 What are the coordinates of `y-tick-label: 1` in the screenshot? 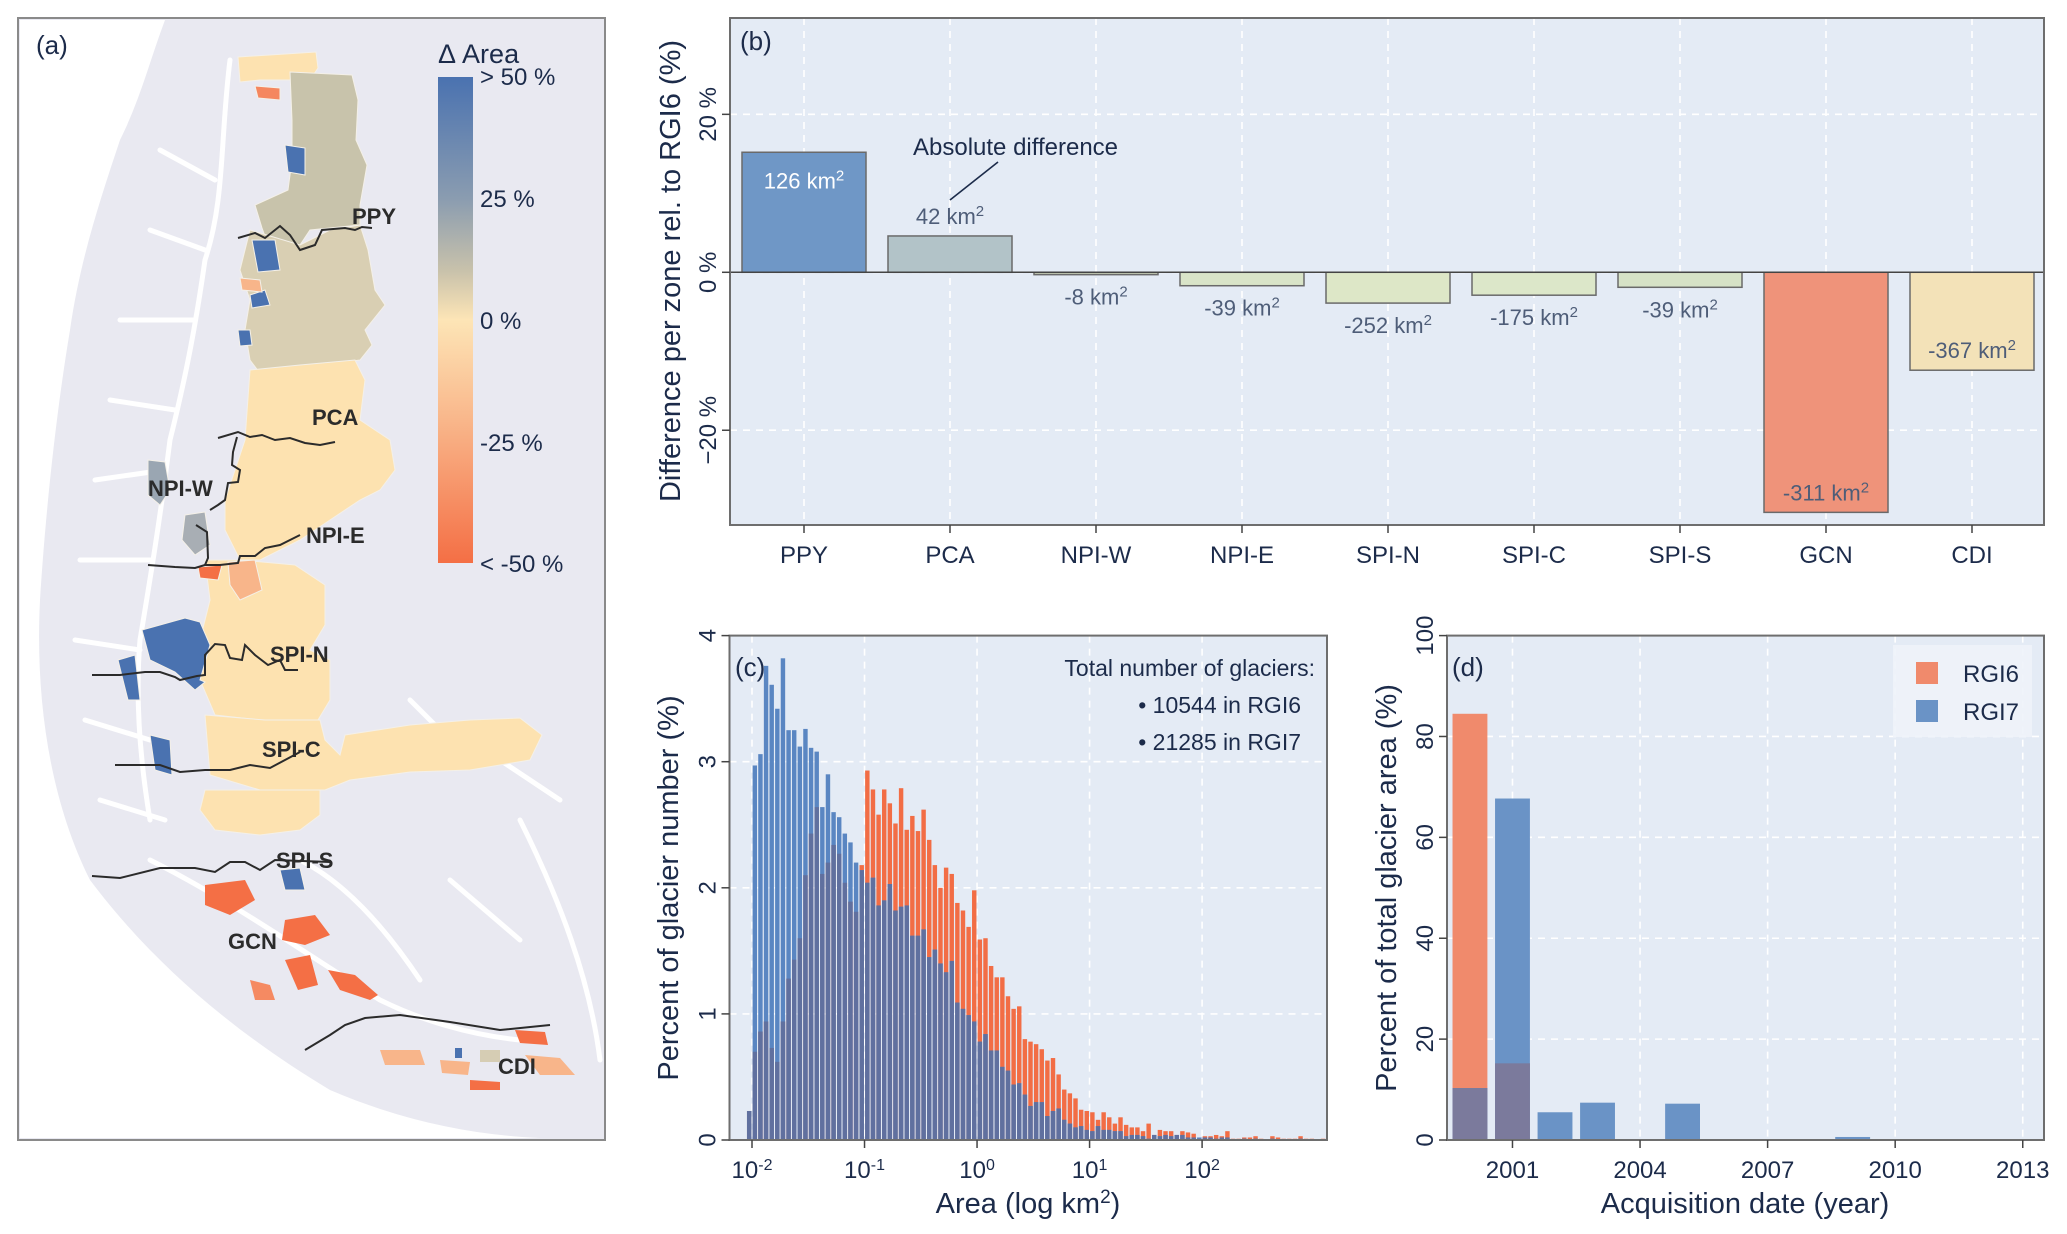 It's located at (708, 1013).